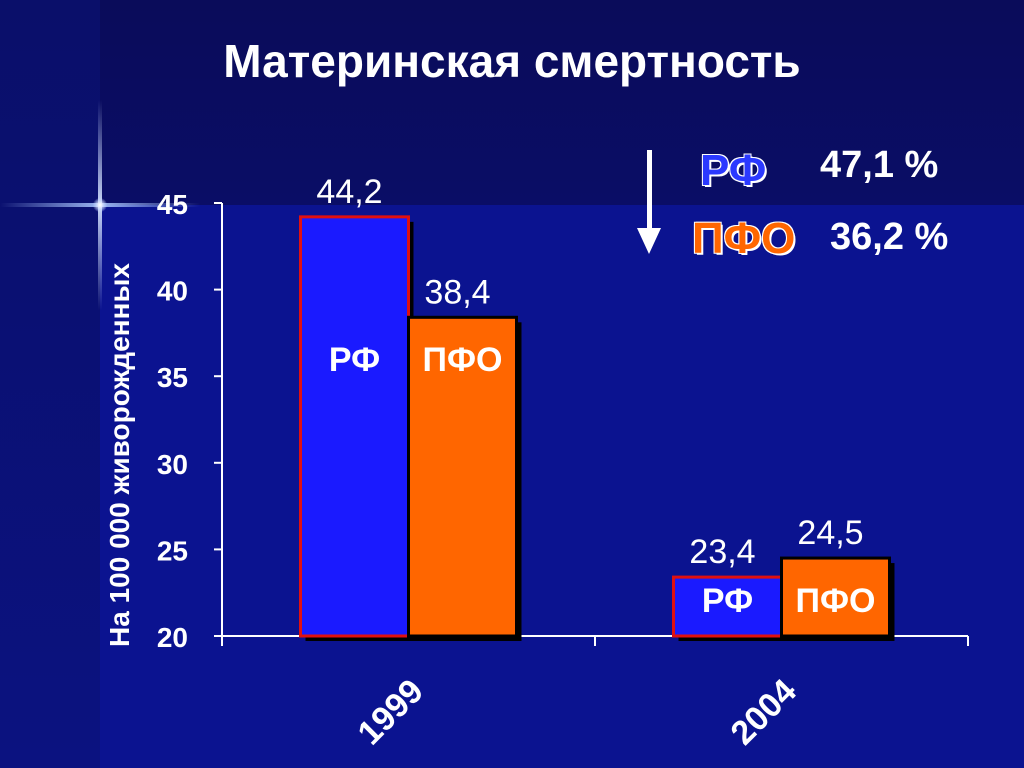 The image size is (1024, 768). What do you see at coordinates (889, 237) in the screenshot?
I see `legend-pfo-value: 36,2 %` at bounding box center [889, 237].